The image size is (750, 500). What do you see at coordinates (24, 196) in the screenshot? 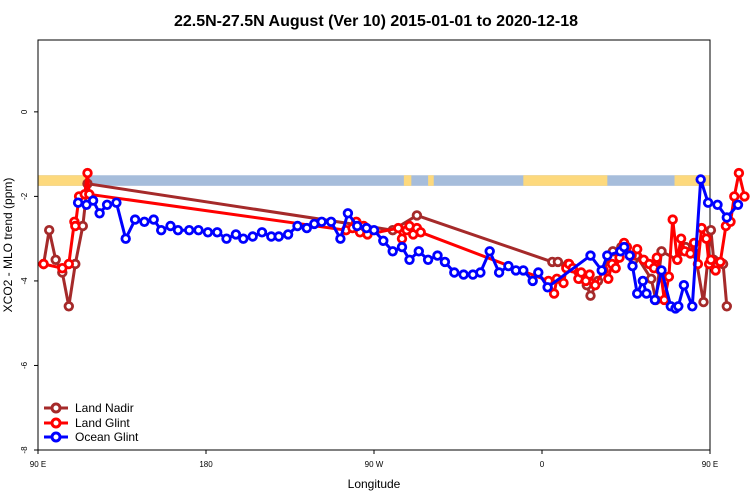
I see `y-tick-label: -2` at bounding box center [24, 196].